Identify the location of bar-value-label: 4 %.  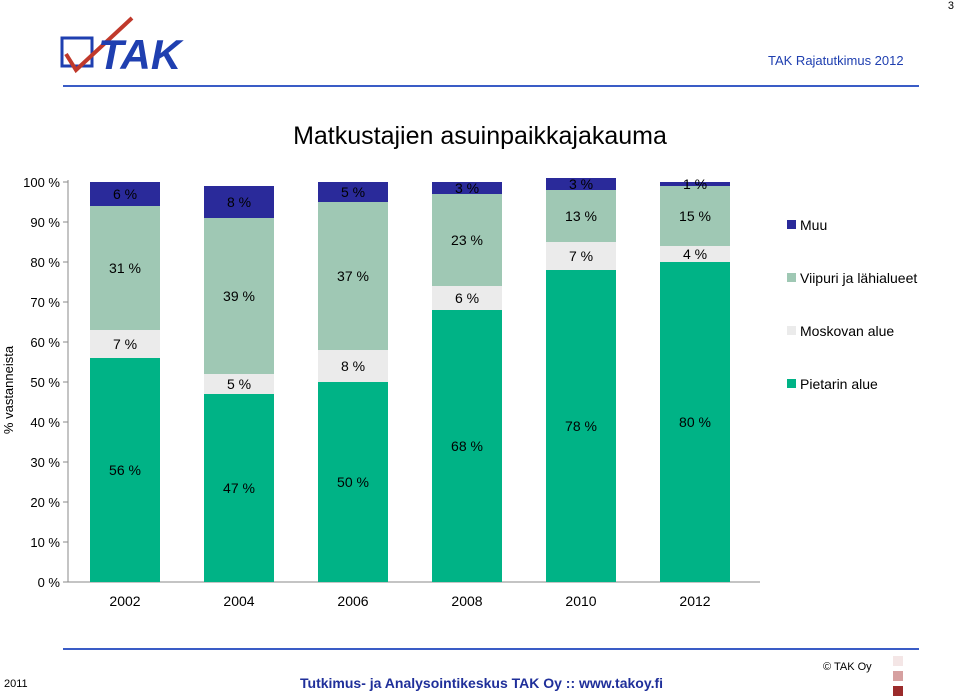
(695, 254).